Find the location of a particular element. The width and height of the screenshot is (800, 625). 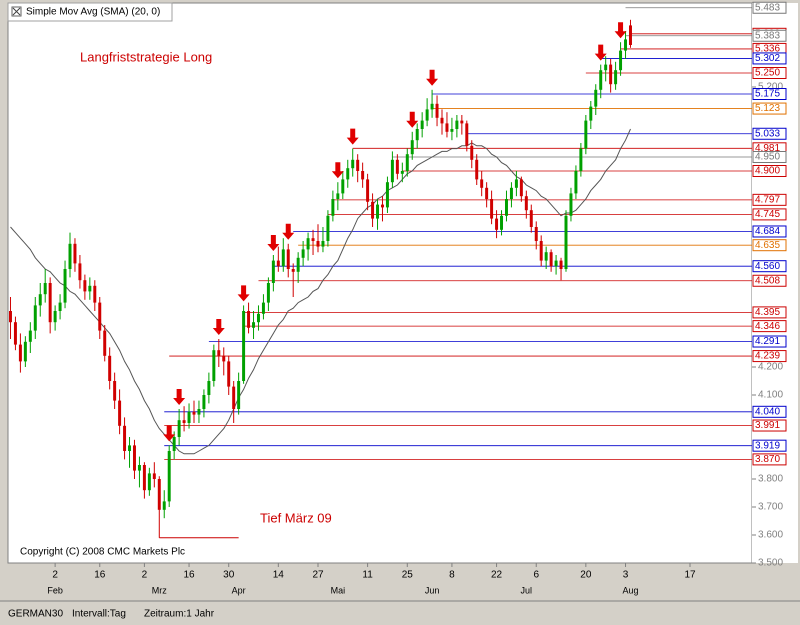

month-label: Aug is located at coordinates (630, 590).